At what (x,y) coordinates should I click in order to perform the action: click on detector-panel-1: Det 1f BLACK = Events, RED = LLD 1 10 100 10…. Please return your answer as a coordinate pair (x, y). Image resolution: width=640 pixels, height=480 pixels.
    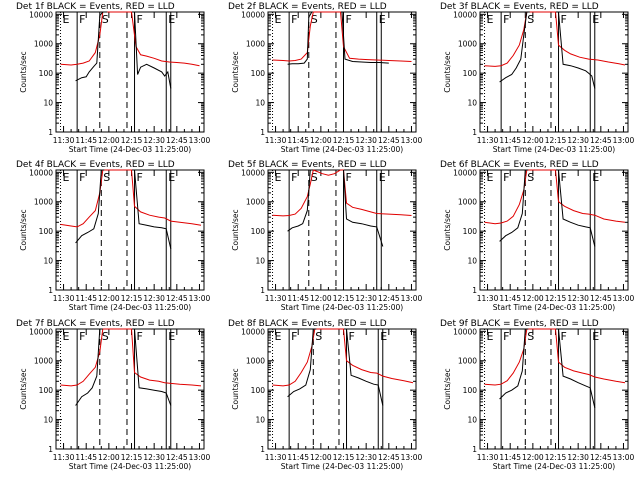
    Looking at the image, I should click on (113, 78).